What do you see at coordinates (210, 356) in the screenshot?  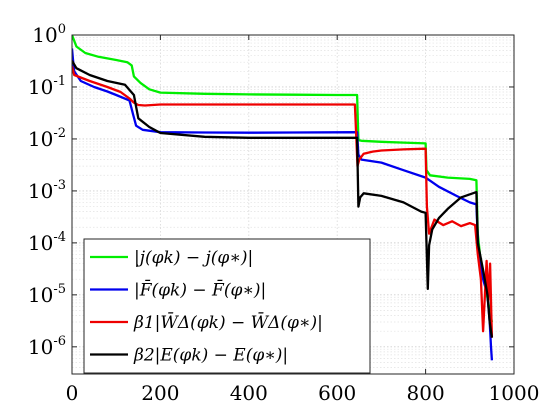 I see `legend-label: β2|E(φk) − E(φ∗)|` at bounding box center [210, 356].